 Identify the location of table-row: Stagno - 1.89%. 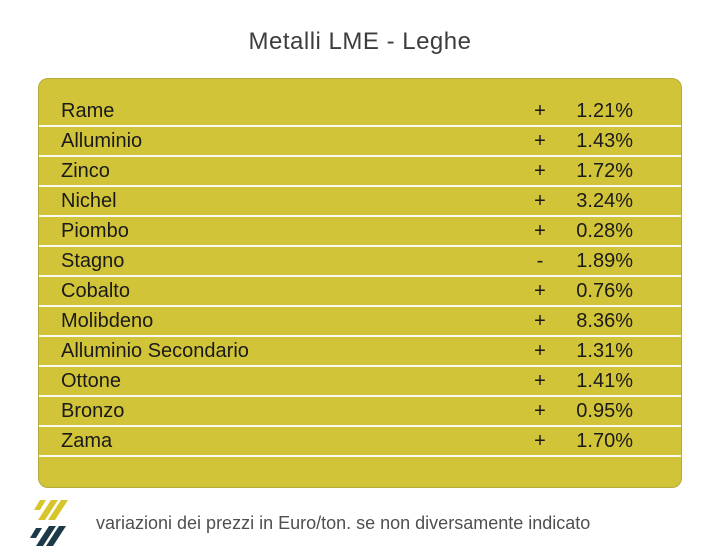
(360, 262).